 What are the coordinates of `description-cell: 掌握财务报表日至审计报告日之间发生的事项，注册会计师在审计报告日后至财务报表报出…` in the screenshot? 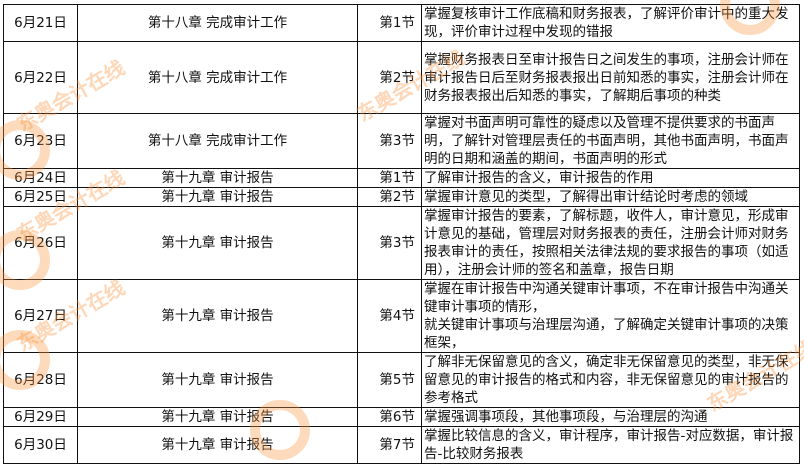 It's located at (610, 77).